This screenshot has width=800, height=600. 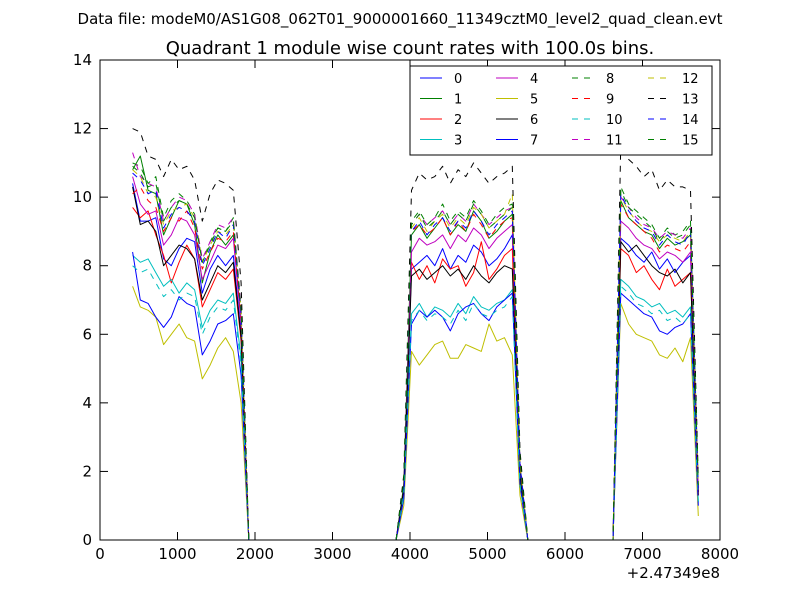 What do you see at coordinates (610, 100) in the screenshot?
I see `legend-label-9: 9` at bounding box center [610, 100].